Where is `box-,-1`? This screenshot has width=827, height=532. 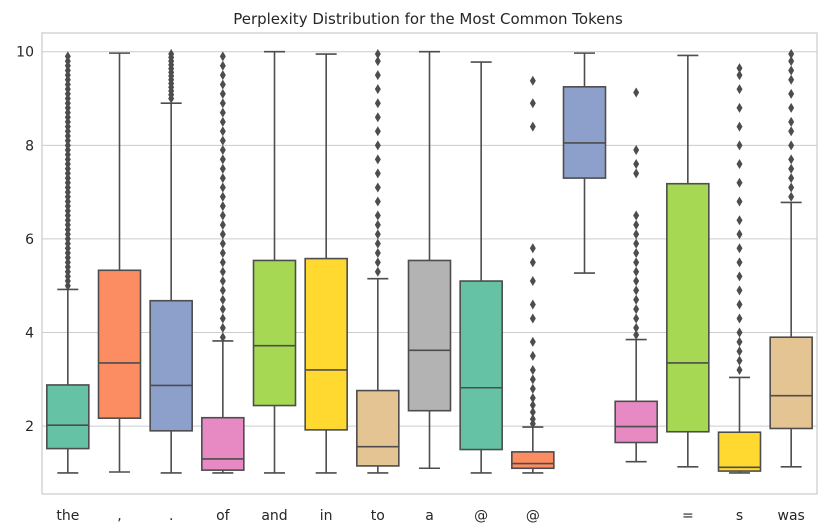
box-,-1 is located at coordinates (119, 262).